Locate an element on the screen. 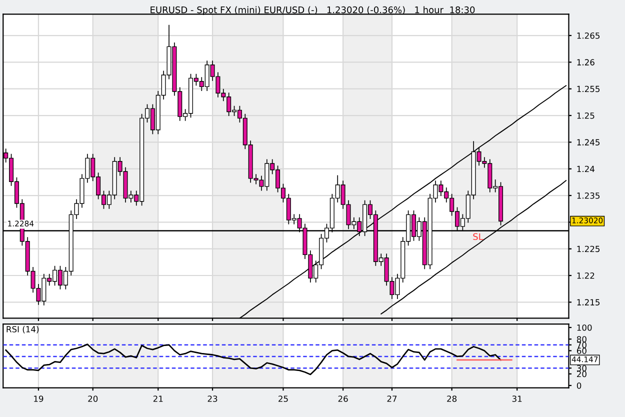 The width and height of the screenshot is (625, 417). y-tick-label: 1.225 is located at coordinates (588, 249).